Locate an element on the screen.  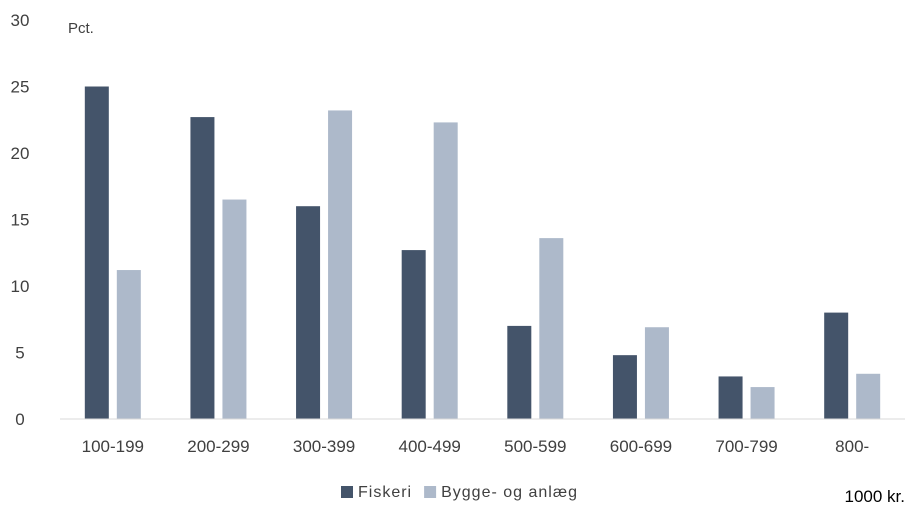
y-tick-label: 15 is located at coordinates (20, 220).